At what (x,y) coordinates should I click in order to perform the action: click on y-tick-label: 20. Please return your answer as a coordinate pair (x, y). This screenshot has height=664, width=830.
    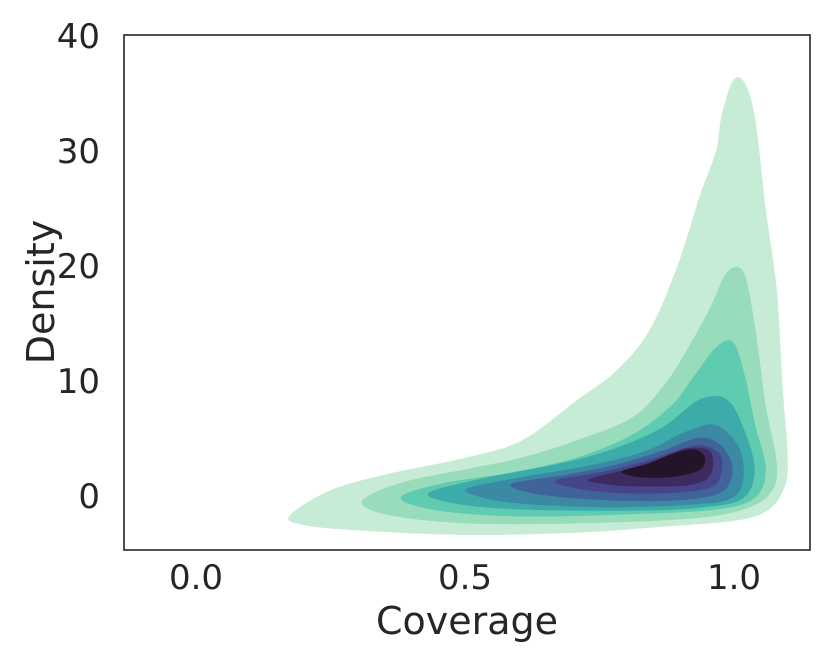
    Looking at the image, I should click on (78, 267).